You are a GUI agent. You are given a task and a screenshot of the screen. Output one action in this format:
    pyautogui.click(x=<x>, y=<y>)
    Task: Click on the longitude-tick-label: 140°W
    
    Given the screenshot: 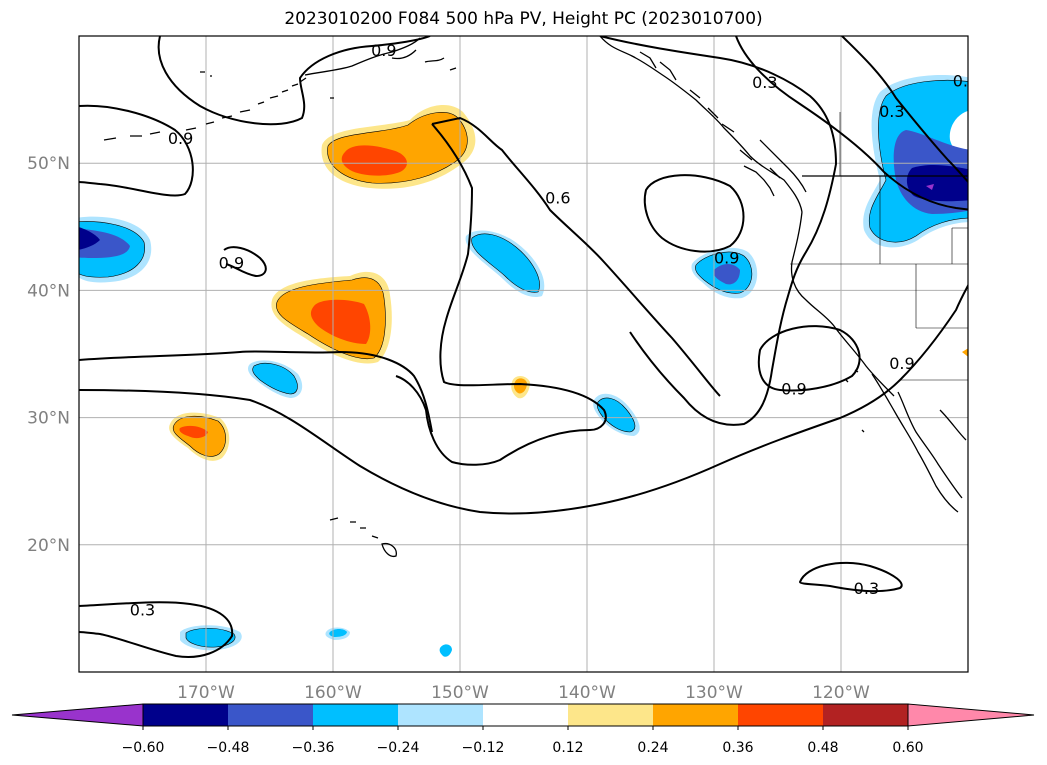 What is the action you would take?
    pyautogui.click(x=587, y=693)
    